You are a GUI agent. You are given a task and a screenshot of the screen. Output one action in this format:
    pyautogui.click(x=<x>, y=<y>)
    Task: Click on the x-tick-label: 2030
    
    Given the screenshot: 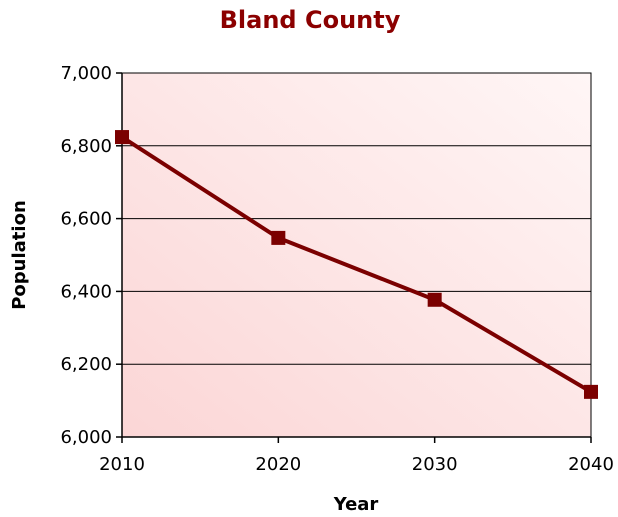 What is the action you would take?
    pyautogui.click(x=435, y=464)
    